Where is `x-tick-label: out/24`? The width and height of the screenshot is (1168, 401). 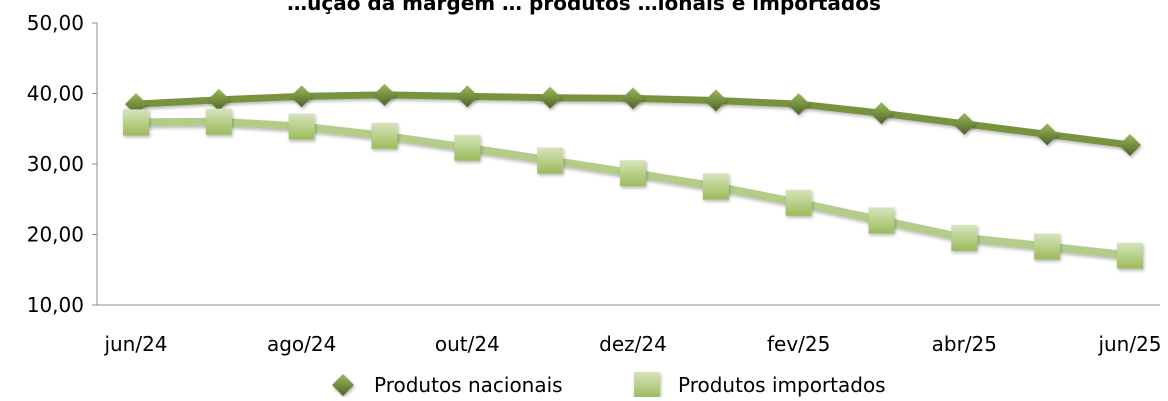 x-tick-label: out/24 is located at coordinates (467, 344).